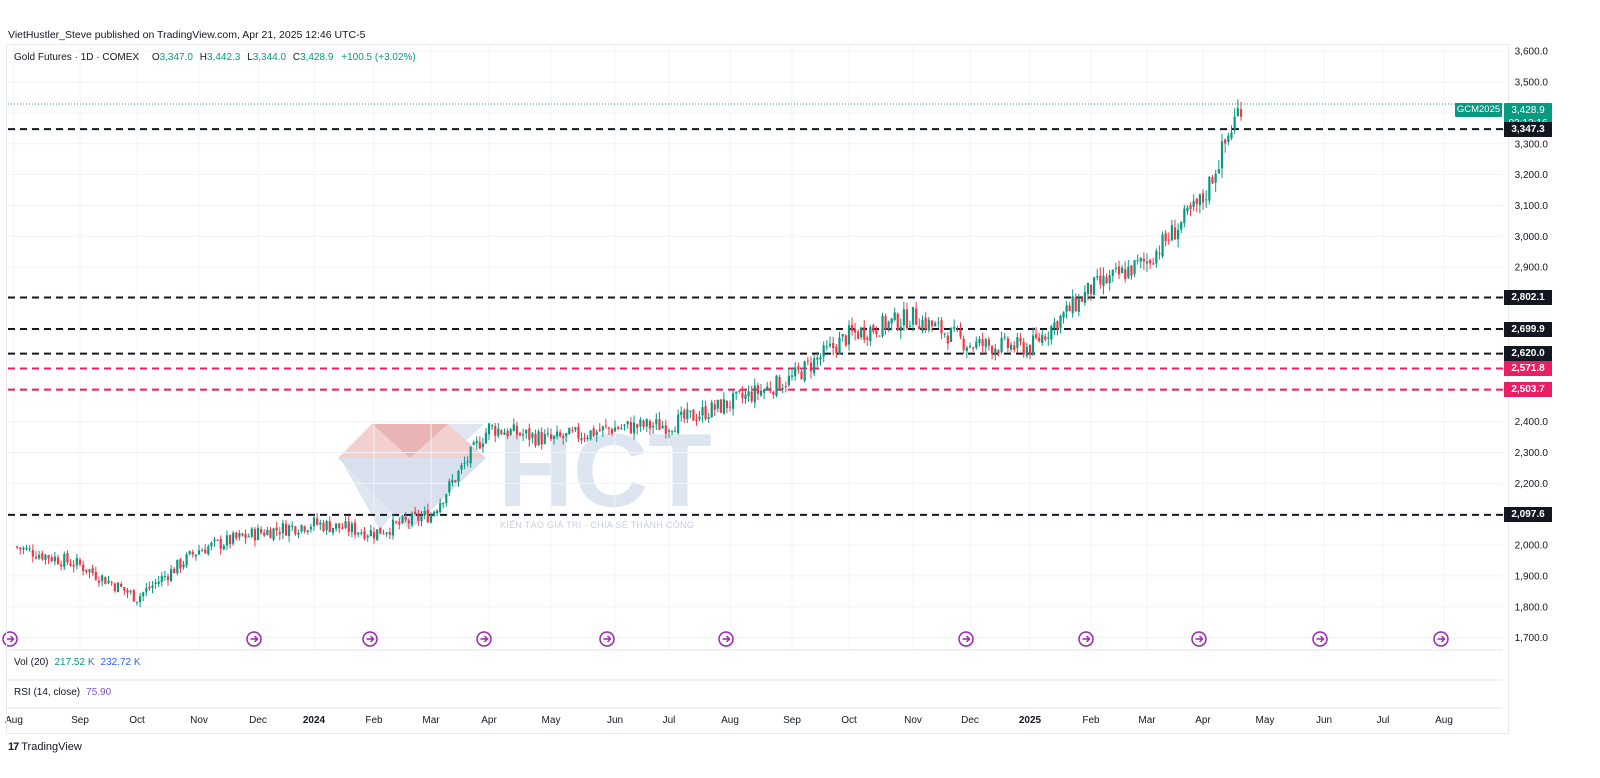  I want to click on x-tick-label: Feb, so click(374, 720).